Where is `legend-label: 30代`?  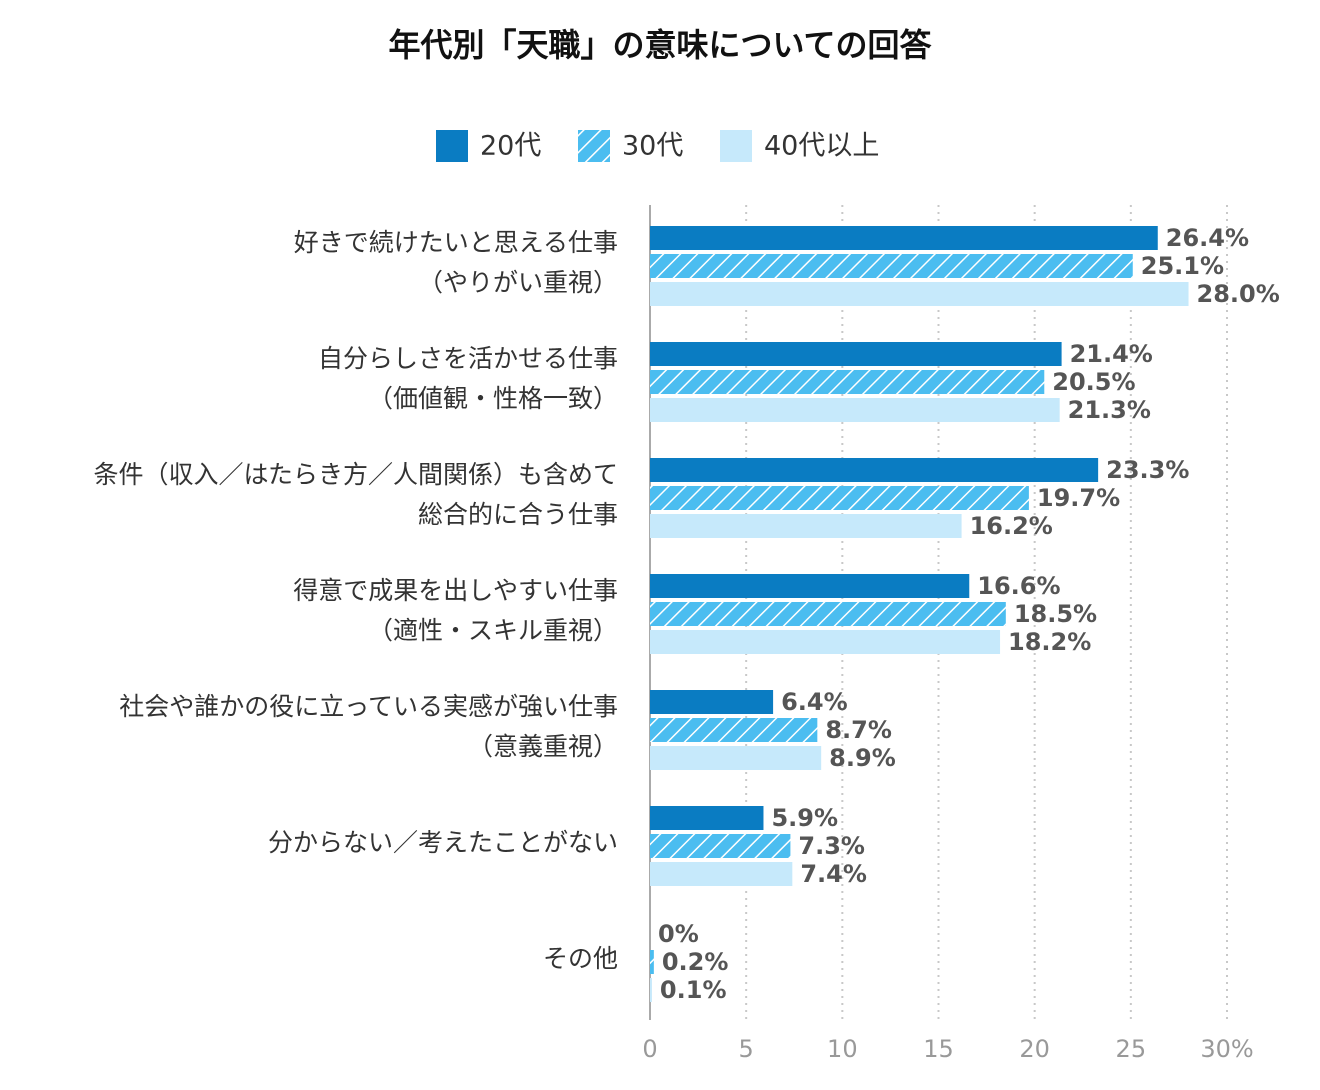
legend-label: 30代 is located at coordinates (652, 146).